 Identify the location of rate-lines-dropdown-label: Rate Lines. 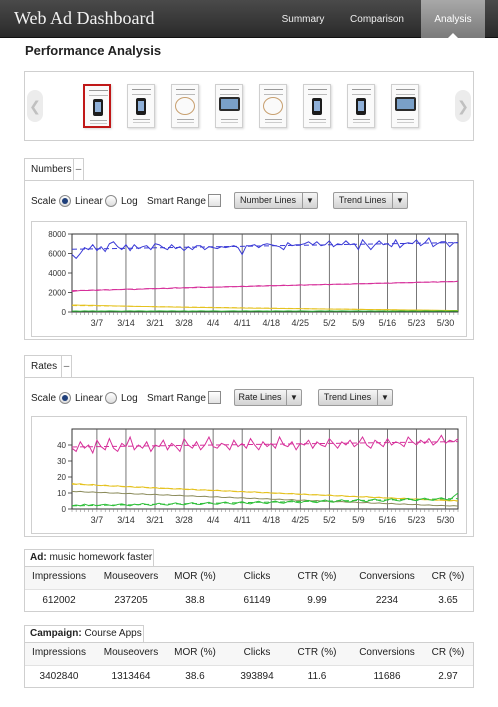
(260, 397).